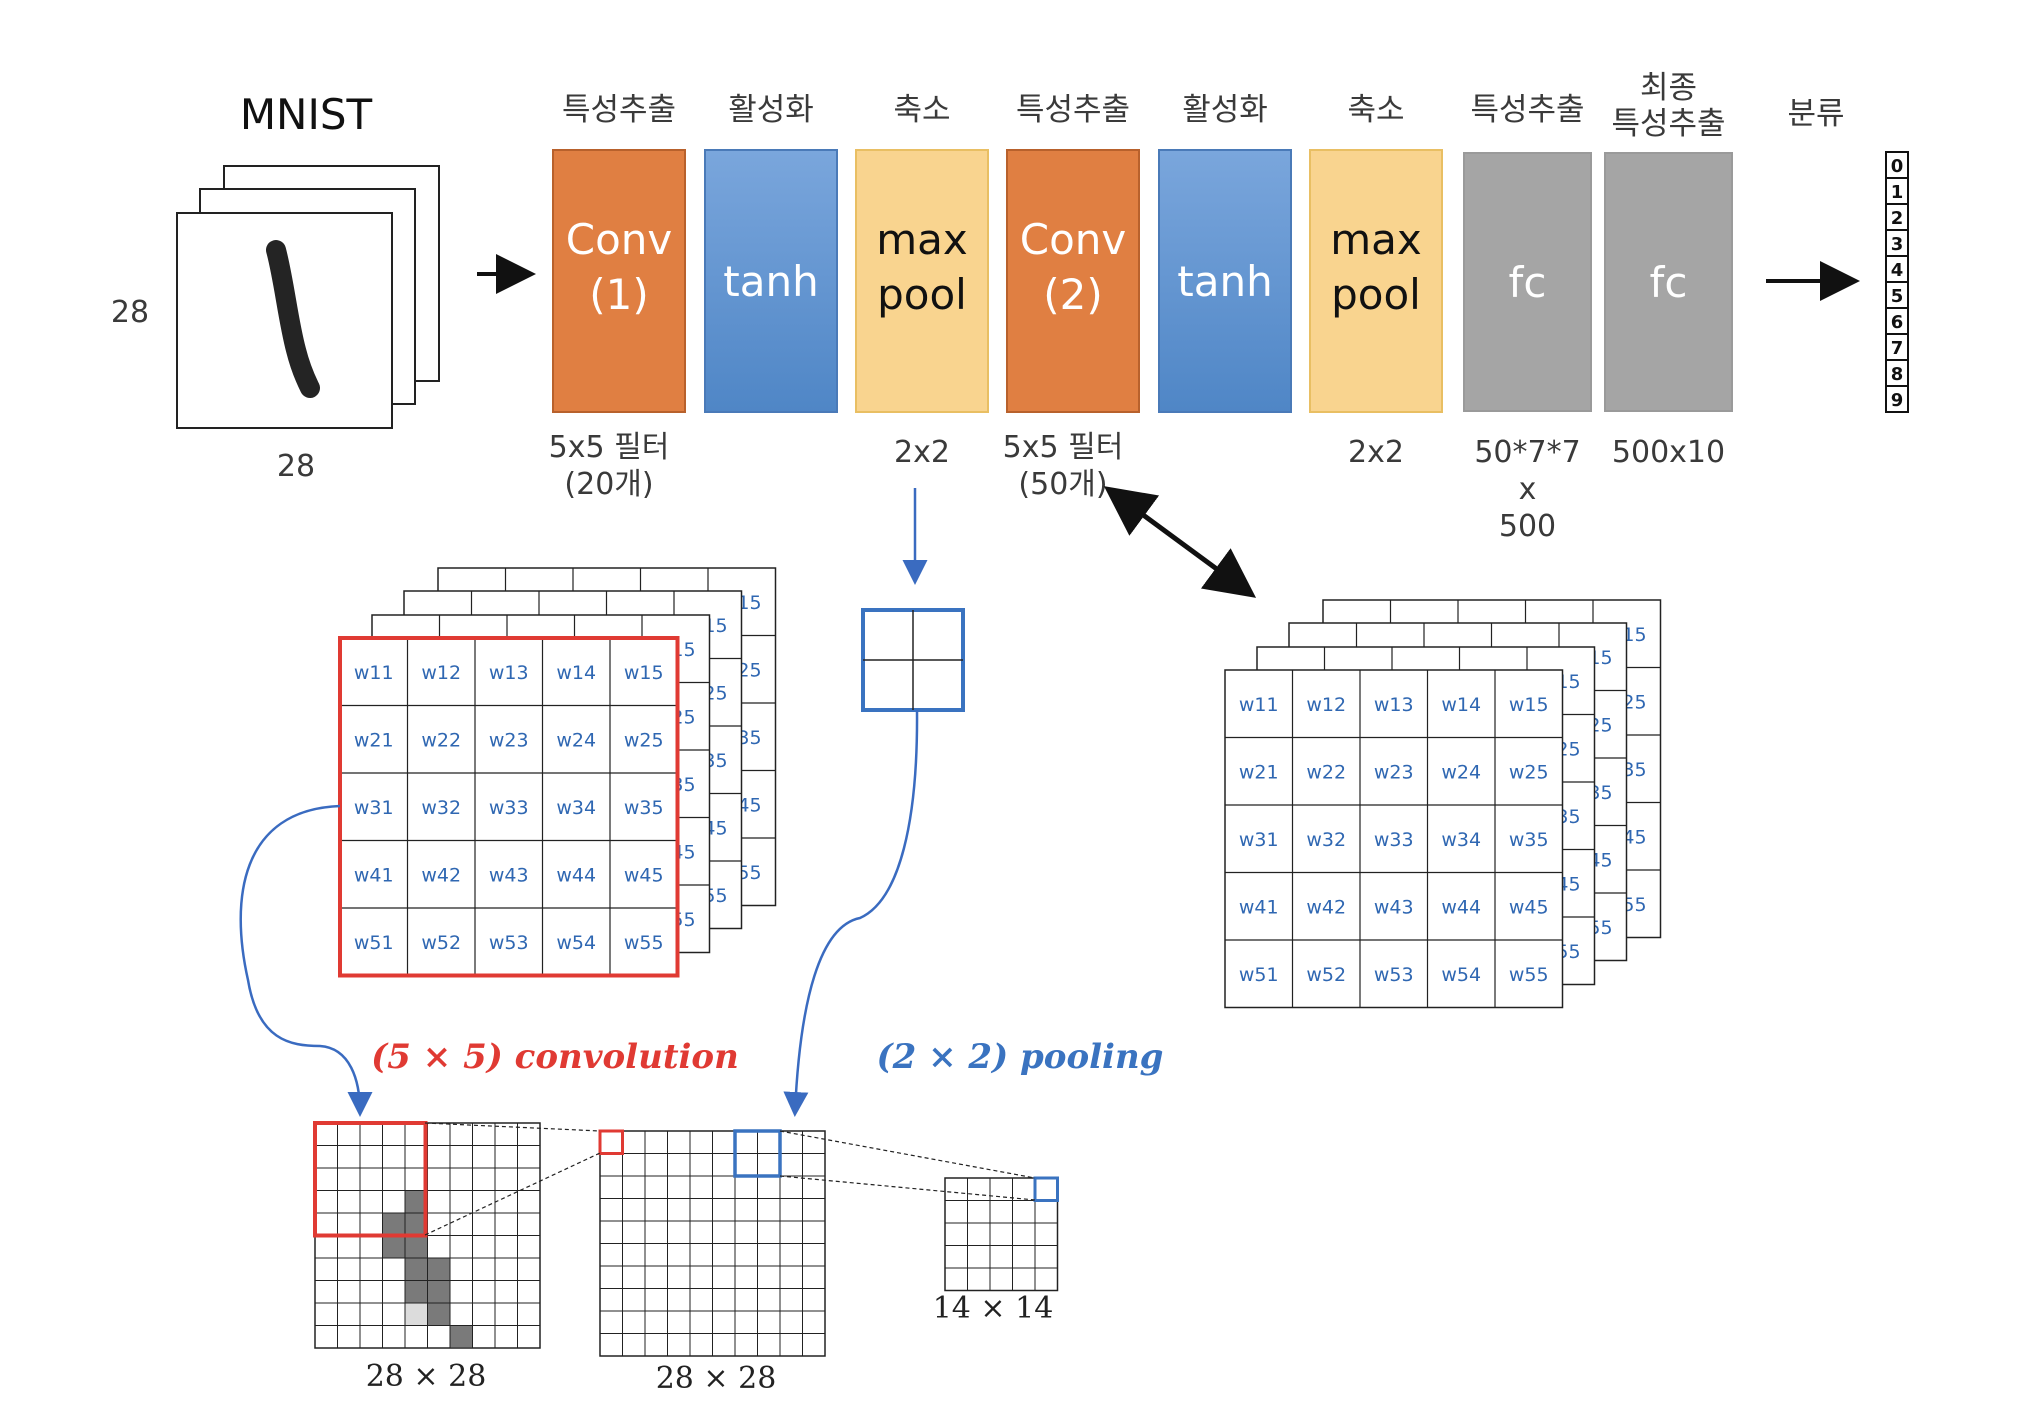 This screenshot has height=1408, width=2034. What do you see at coordinates (1073, 294) in the screenshot?
I see `block-label-4: (2)` at bounding box center [1073, 294].